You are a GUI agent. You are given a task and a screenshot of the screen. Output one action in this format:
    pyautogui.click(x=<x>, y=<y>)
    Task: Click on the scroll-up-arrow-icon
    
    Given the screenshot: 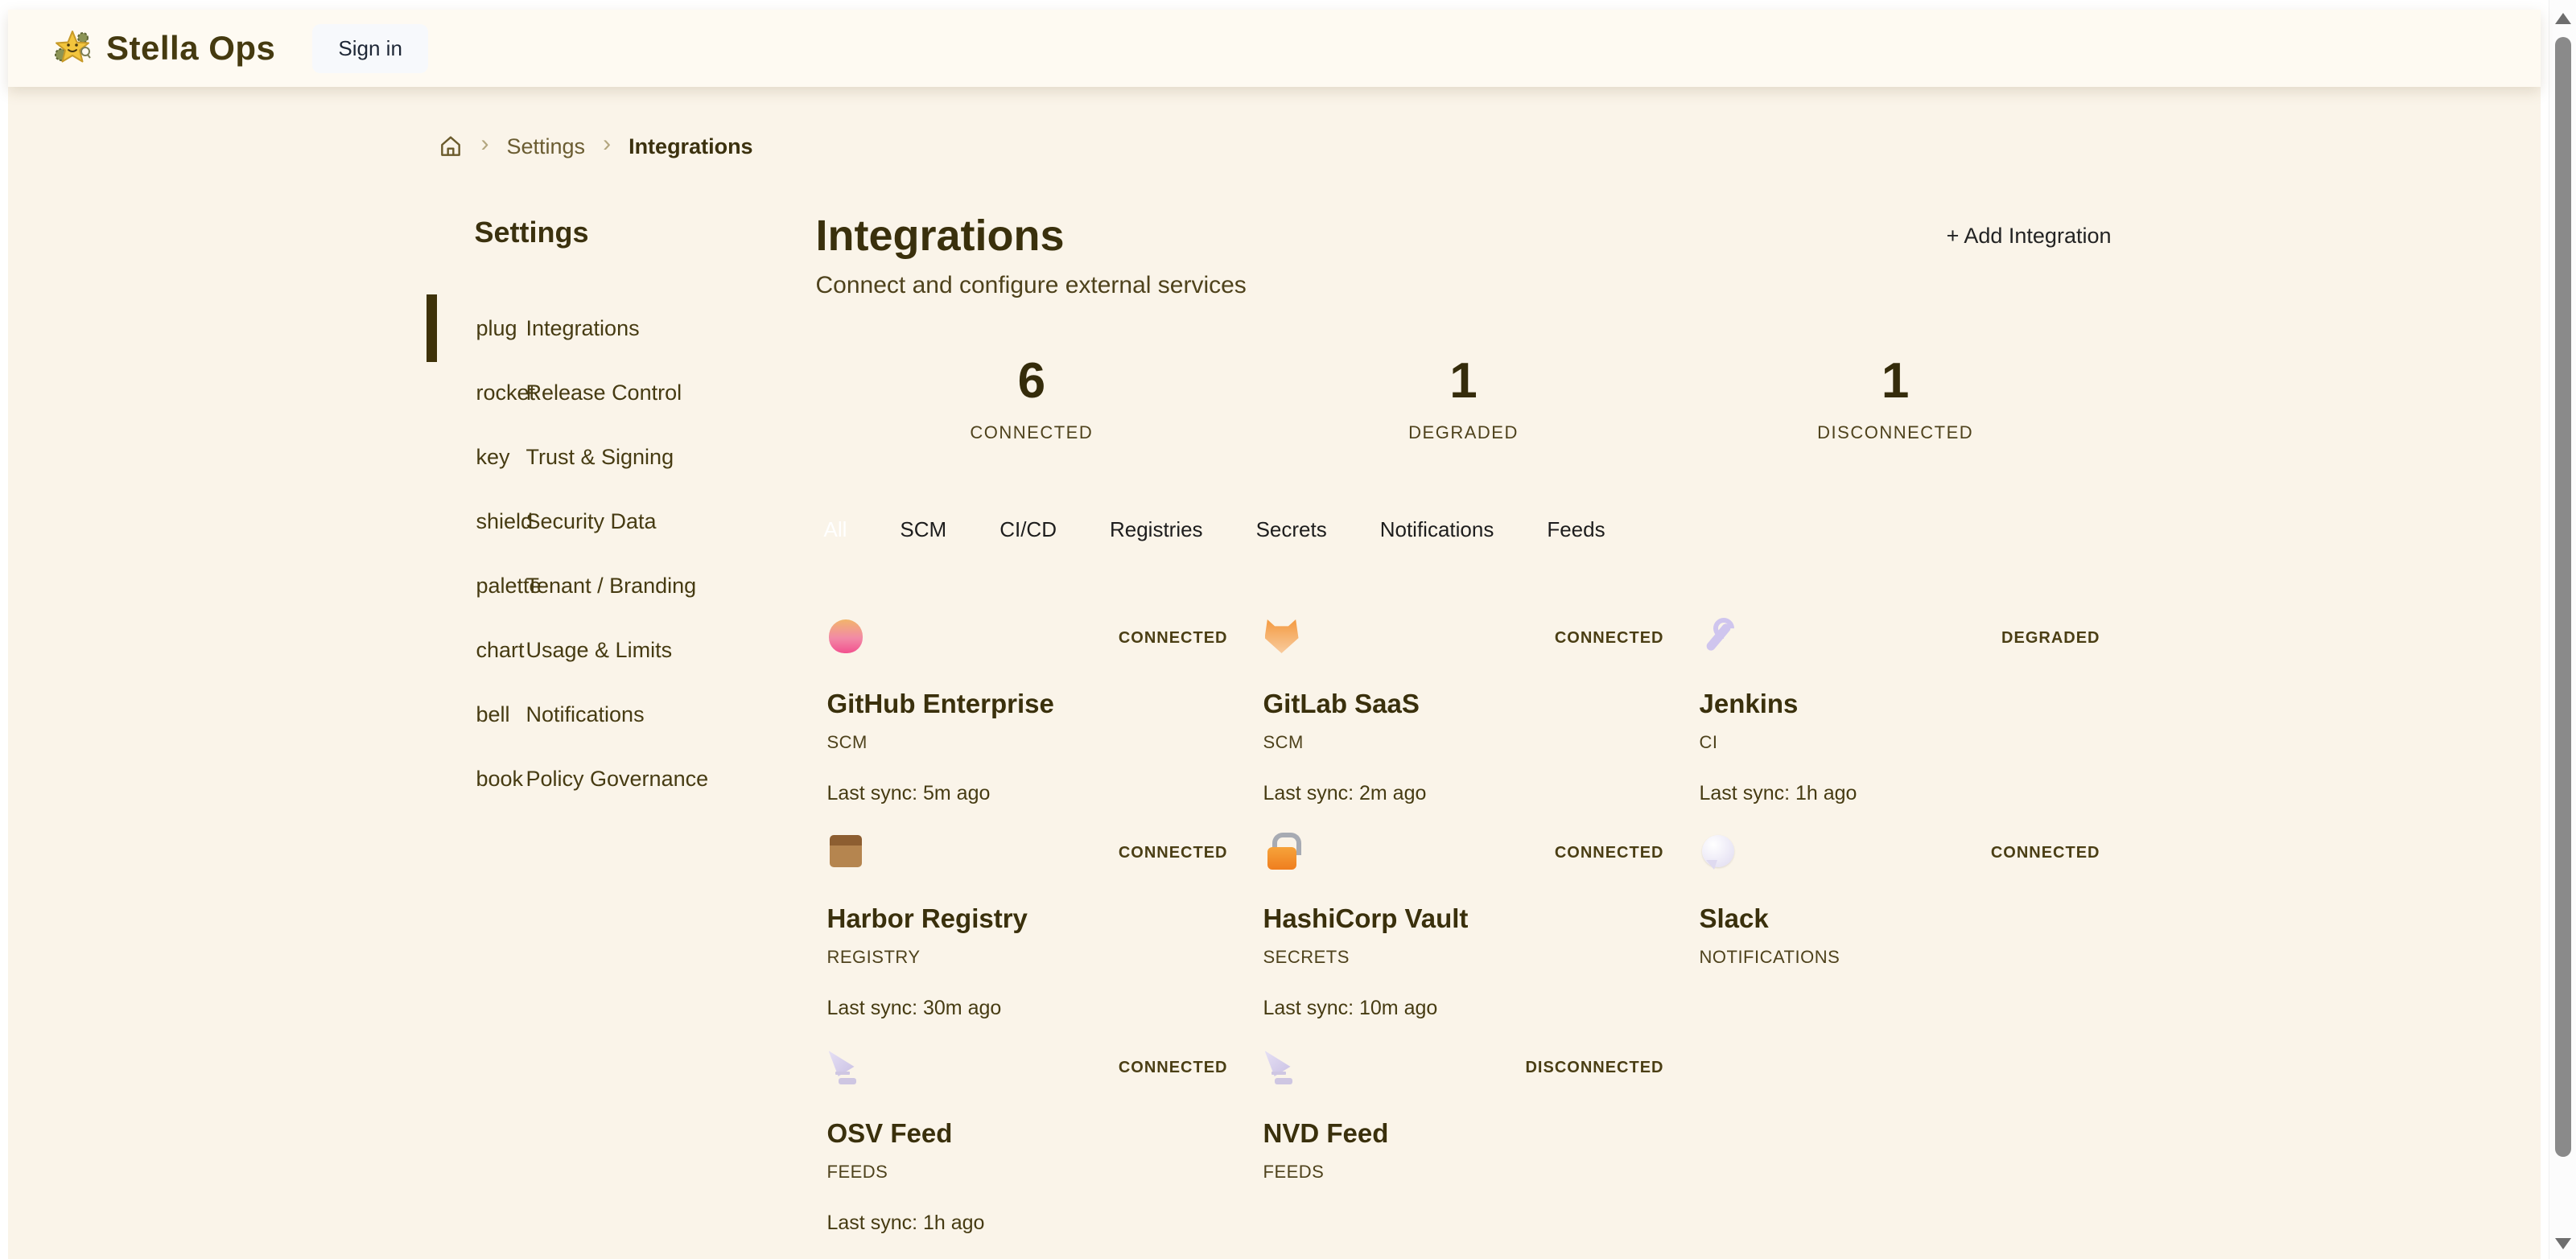 What is the action you would take?
    pyautogui.click(x=2563, y=18)
    